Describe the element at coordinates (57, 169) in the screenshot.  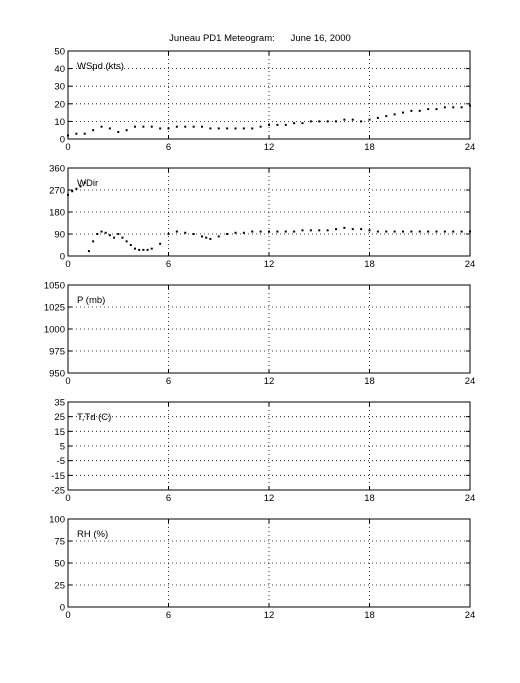
I see `y-tick-label: 360` at that location.